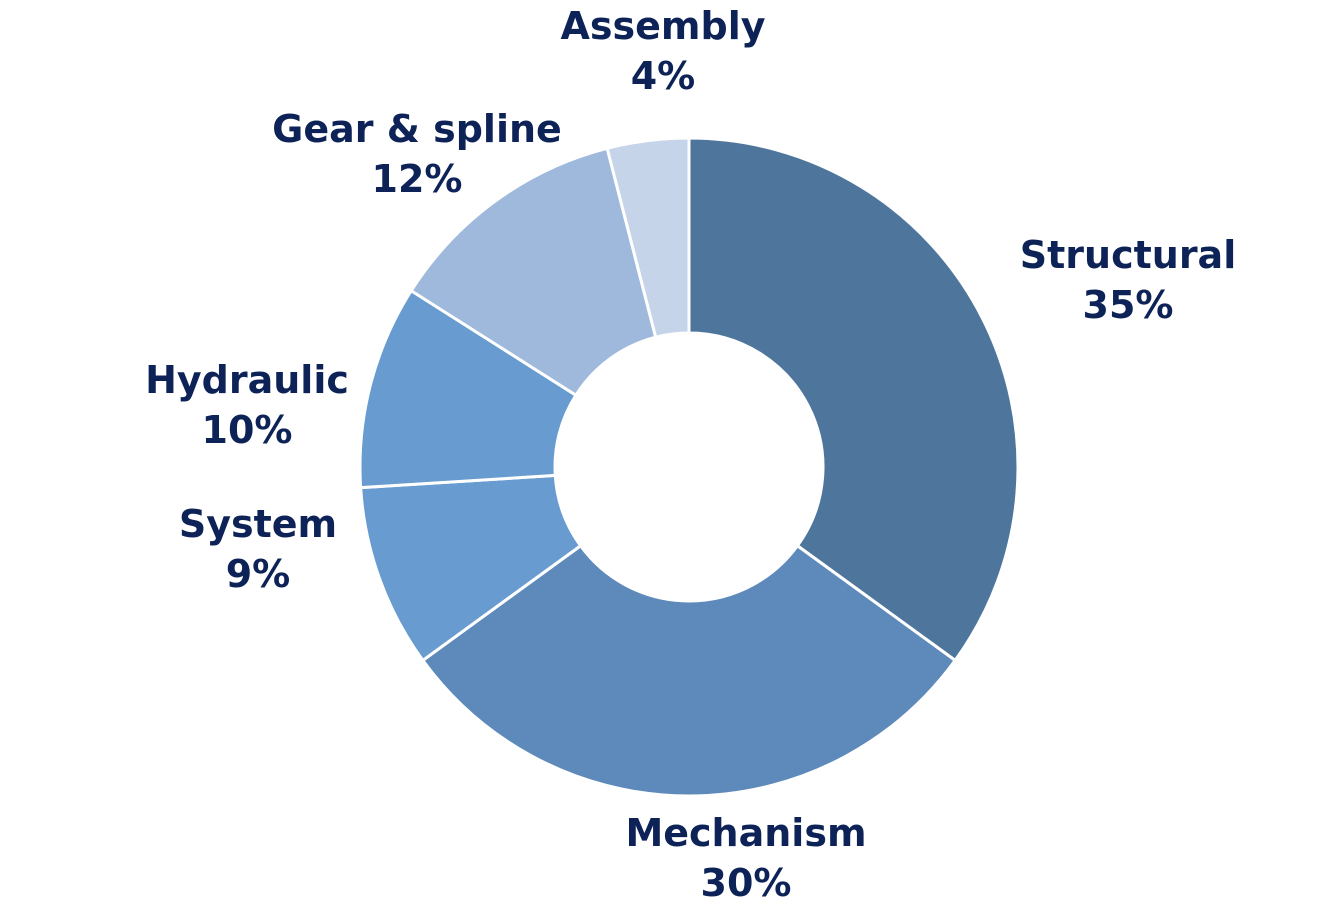 This screenshot has width=1327, height=905. Describe the element at coordinates (468, 389) in the screenshot. I see `slice-hydraulic` at that location.